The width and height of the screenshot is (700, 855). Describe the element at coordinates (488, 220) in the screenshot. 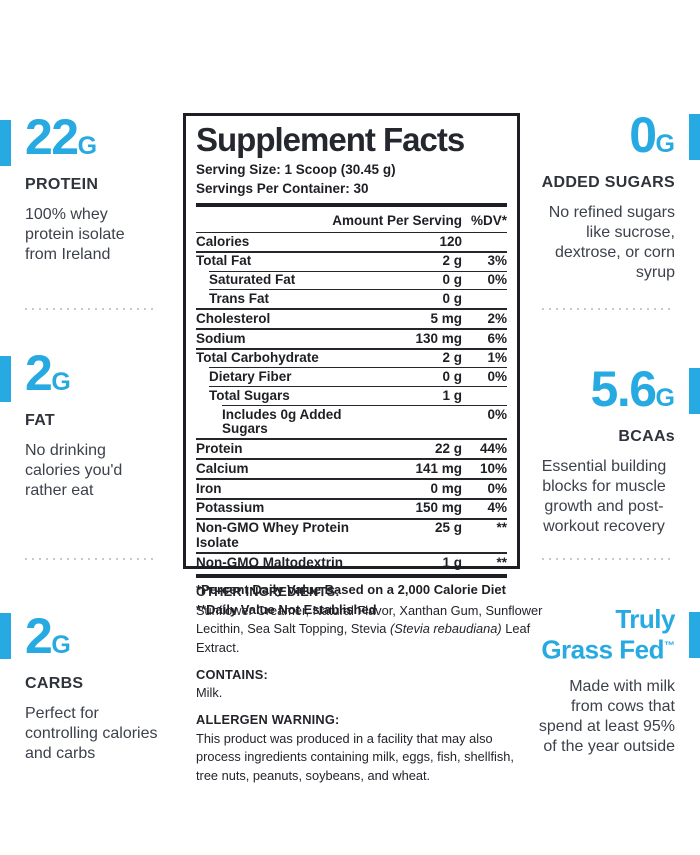

I see `dv-column-header: %DV*` at that location.